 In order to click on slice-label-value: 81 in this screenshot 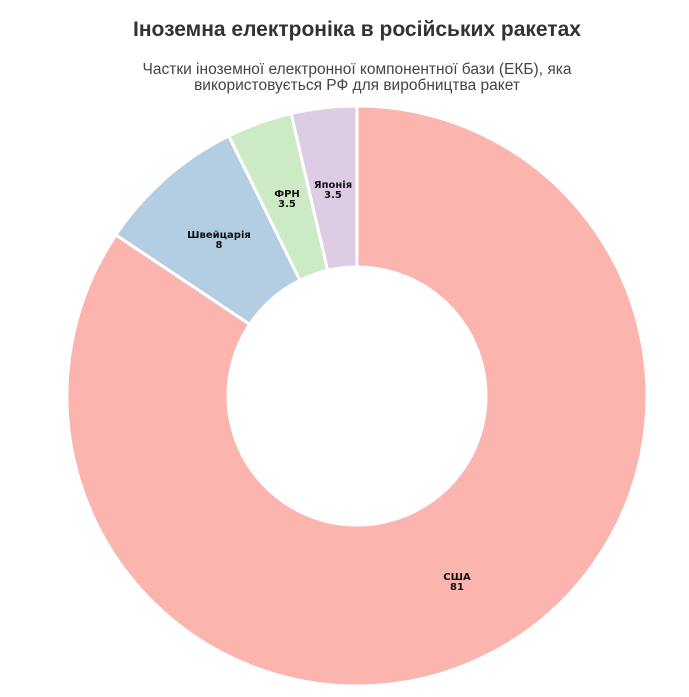, I will do `click(457, 587)`.